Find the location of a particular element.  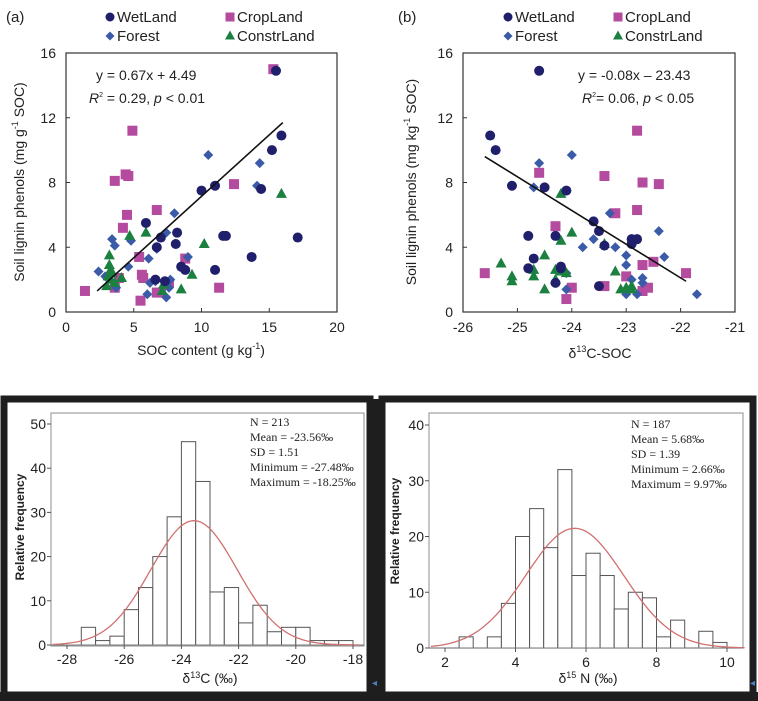

y-tick-label: 16 is located at coordinates (48, 53).